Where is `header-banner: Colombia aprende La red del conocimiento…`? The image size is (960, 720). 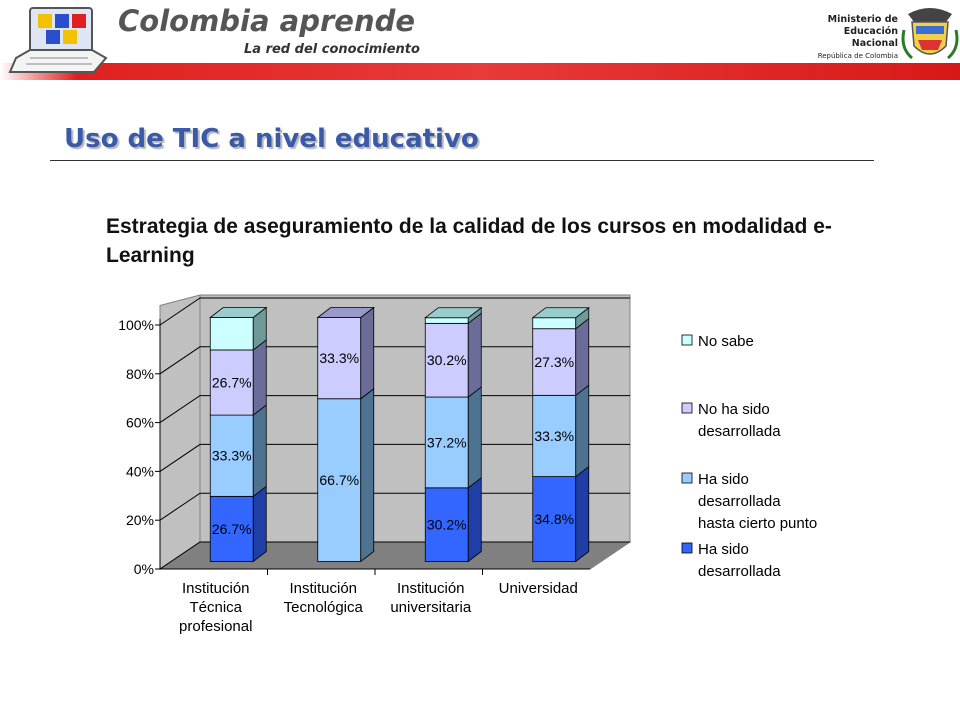
header-banner: Colombia aprende La red del conocimiento… is located at coordinates (480, 40).